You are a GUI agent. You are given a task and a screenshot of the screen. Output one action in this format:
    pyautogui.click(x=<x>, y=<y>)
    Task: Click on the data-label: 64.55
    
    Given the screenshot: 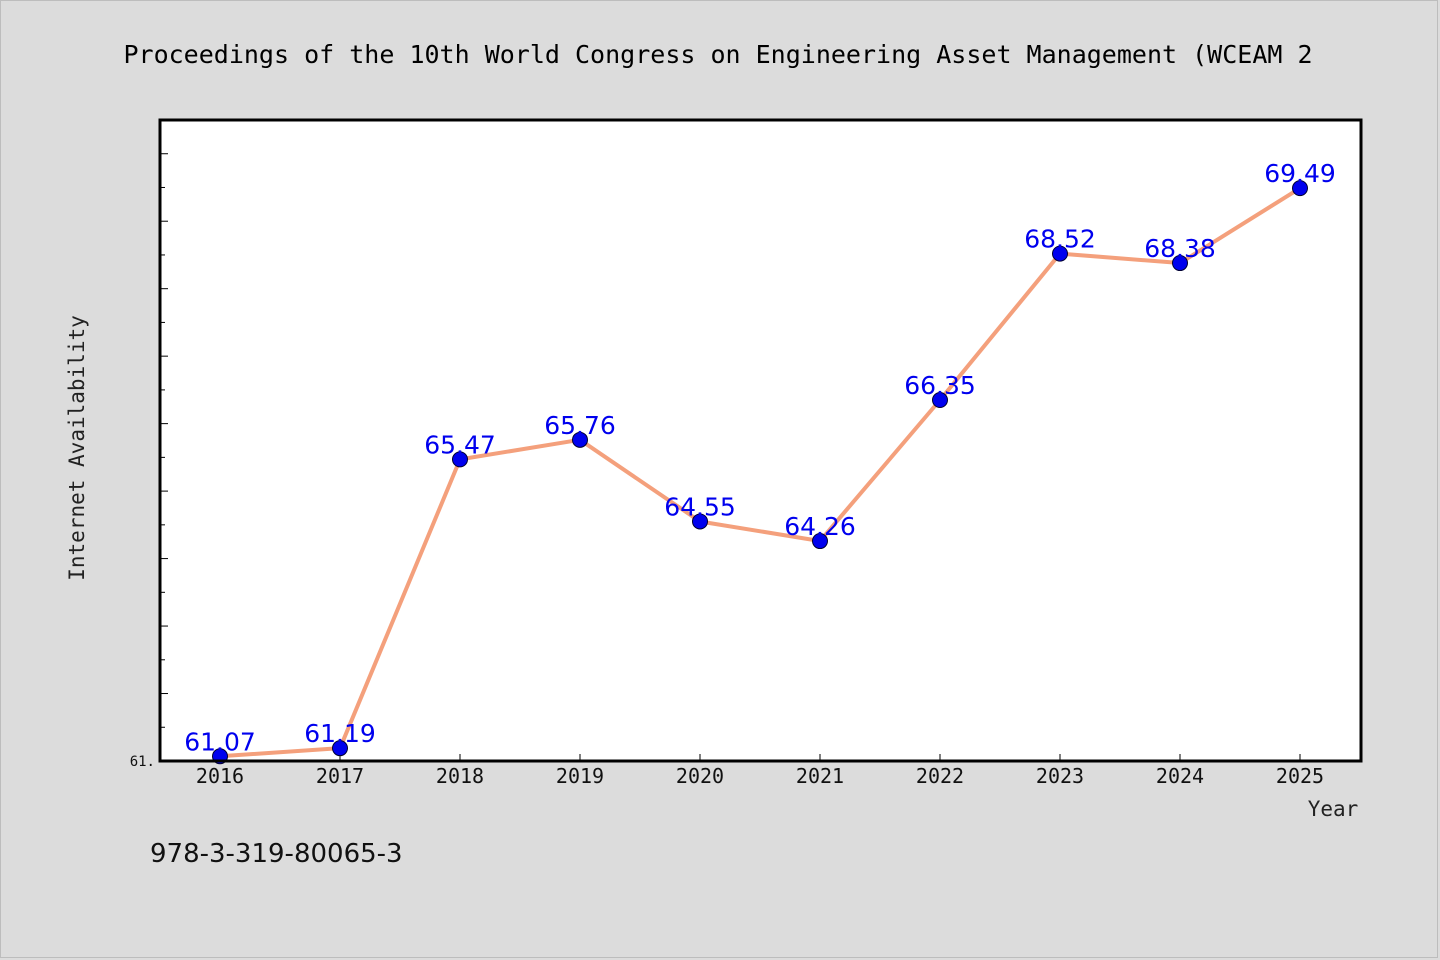 What is the action you would take?
    pyautogui.click(x=700, y=506)
    